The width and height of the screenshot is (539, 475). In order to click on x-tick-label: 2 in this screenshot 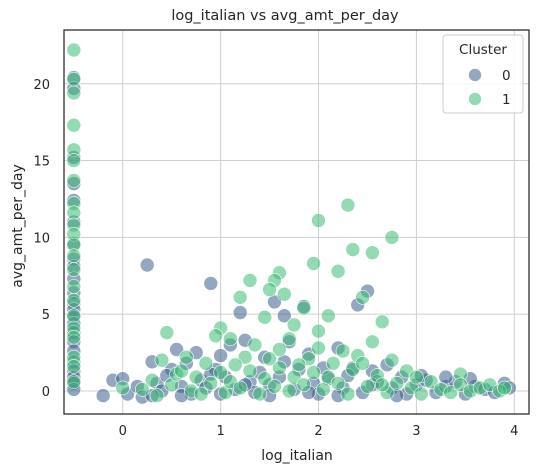, I will do `click(318, 431)`.